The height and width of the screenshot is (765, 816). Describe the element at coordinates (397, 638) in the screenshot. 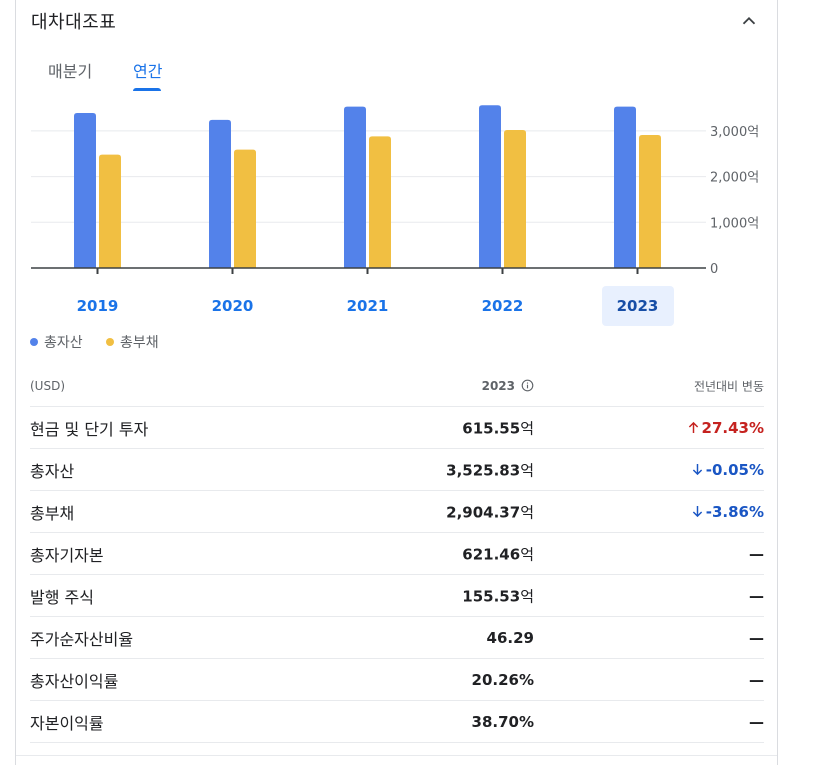

I see `table-row: 주가순자산비율 46.29 —` at that location.